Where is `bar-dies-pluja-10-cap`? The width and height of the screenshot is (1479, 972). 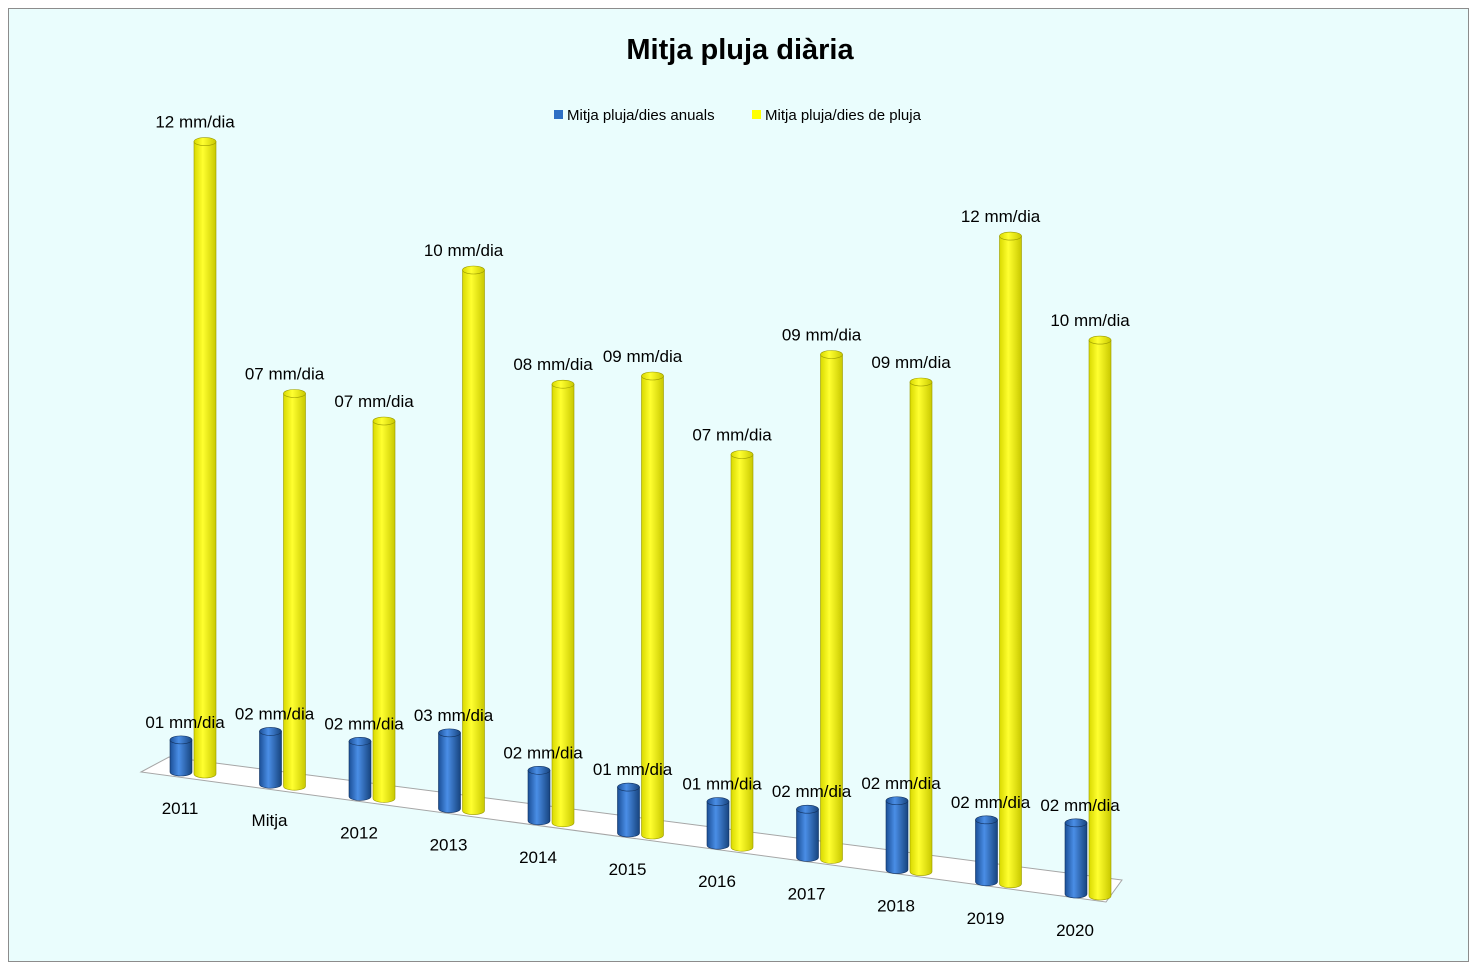
bar-dies-pluja-10-cap is located at coordinates (1100, 340).